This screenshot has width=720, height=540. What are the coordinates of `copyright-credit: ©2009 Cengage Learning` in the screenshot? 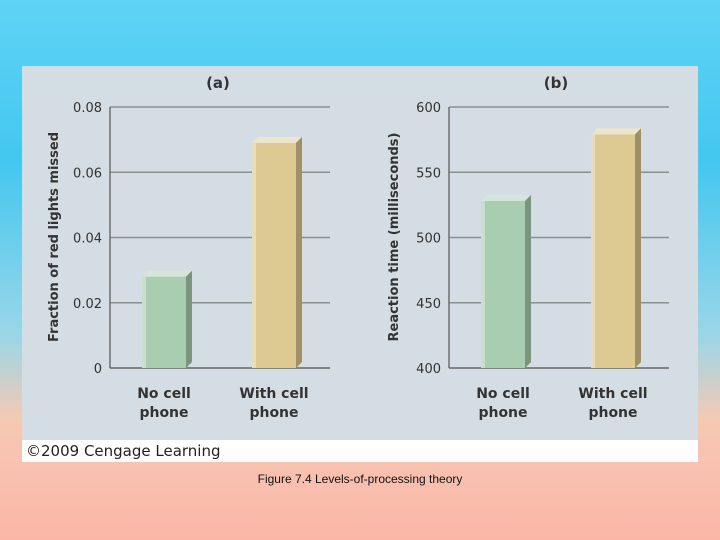 It's located at (123, 451).